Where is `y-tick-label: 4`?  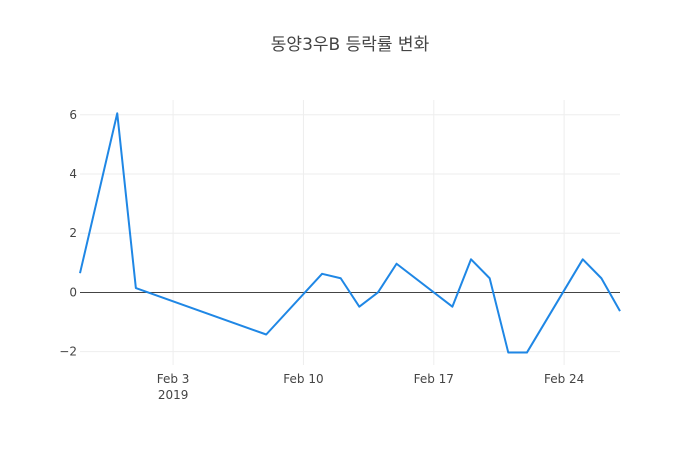
y-tick-label: 4 is located at coordinates (73, 174).